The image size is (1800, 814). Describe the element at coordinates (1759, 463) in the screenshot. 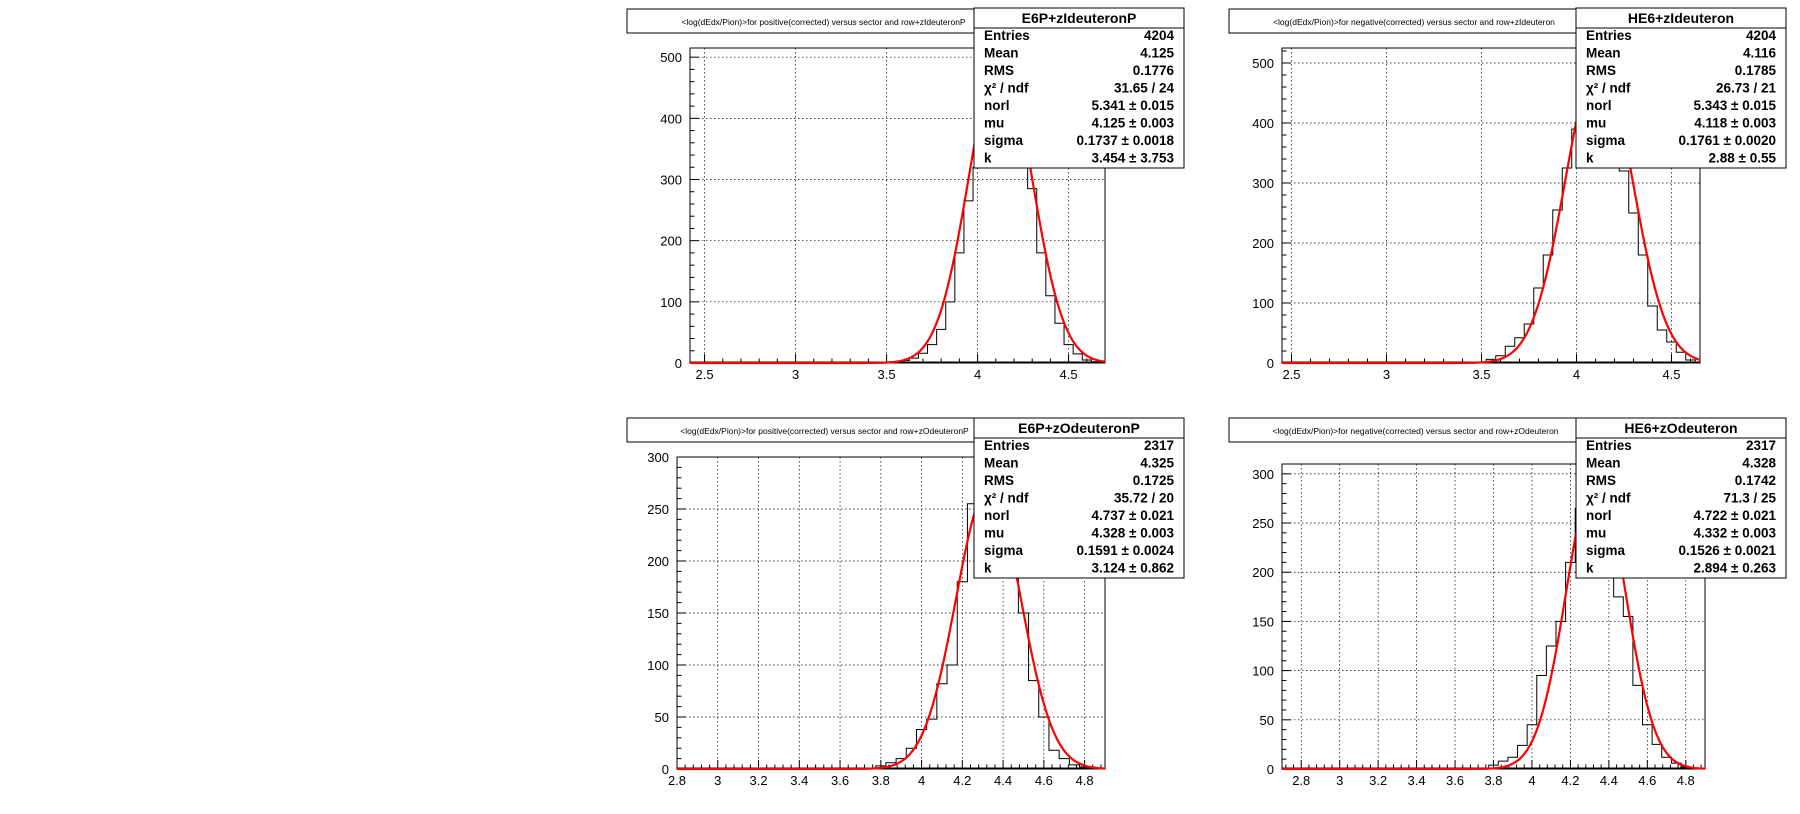

I see `stats-value: 4.328` at that location.